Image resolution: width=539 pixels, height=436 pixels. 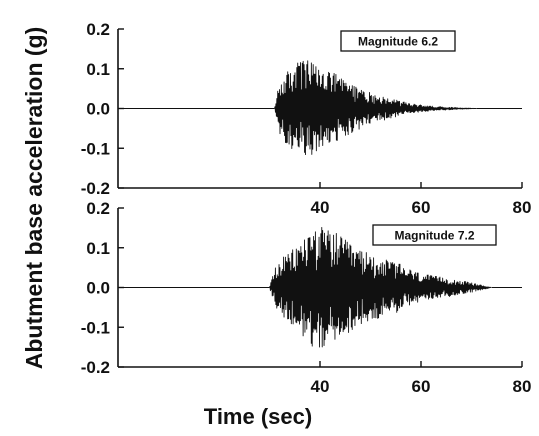 What do you see at coordinates (34, 198) in the screenshot?
I see `y-axis-title: Abutment base acceleration (g)` at bounding box center [34, 198].